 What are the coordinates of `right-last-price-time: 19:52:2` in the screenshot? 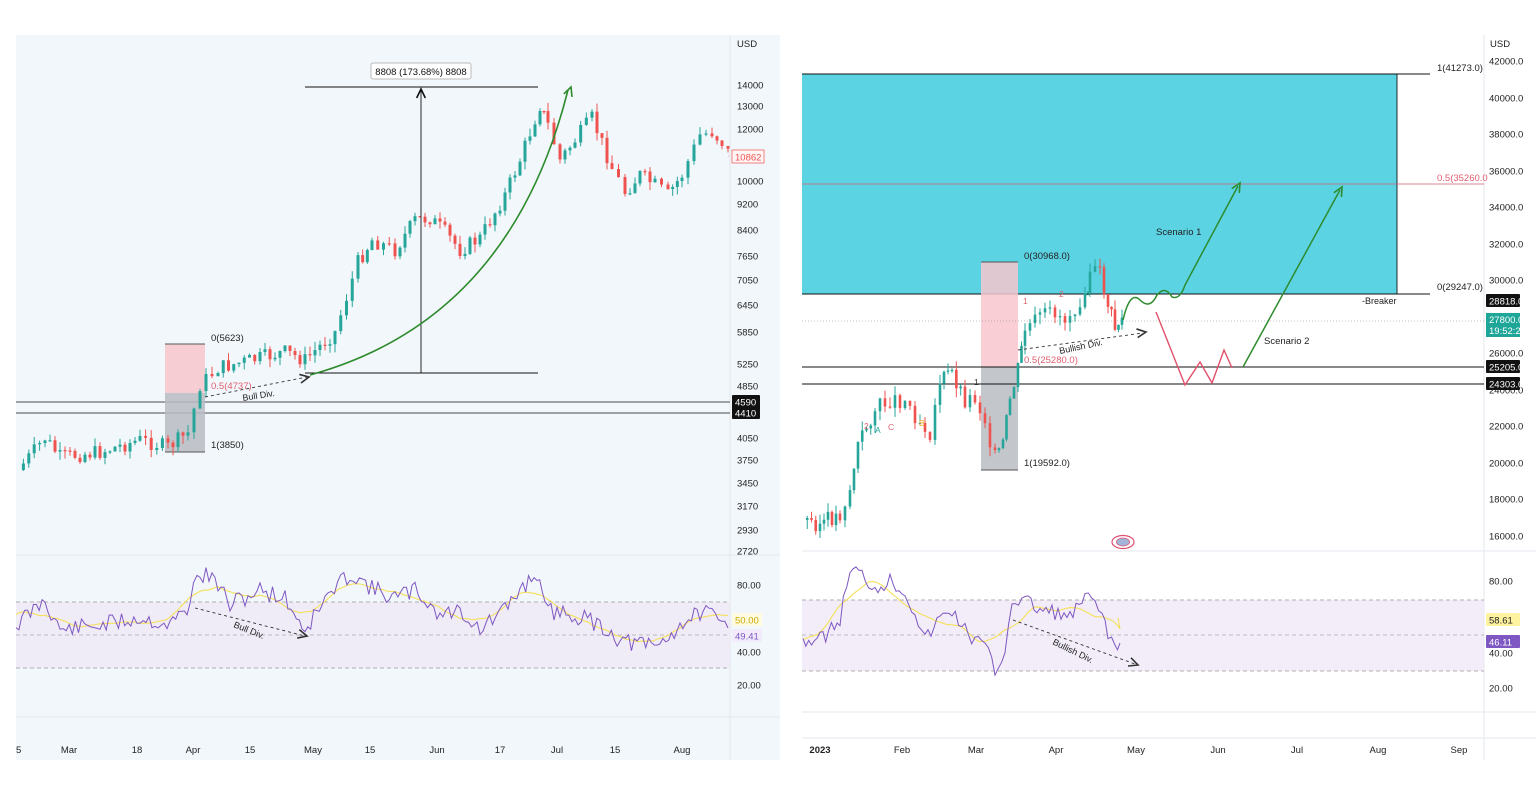 It's located at (1505, 331).